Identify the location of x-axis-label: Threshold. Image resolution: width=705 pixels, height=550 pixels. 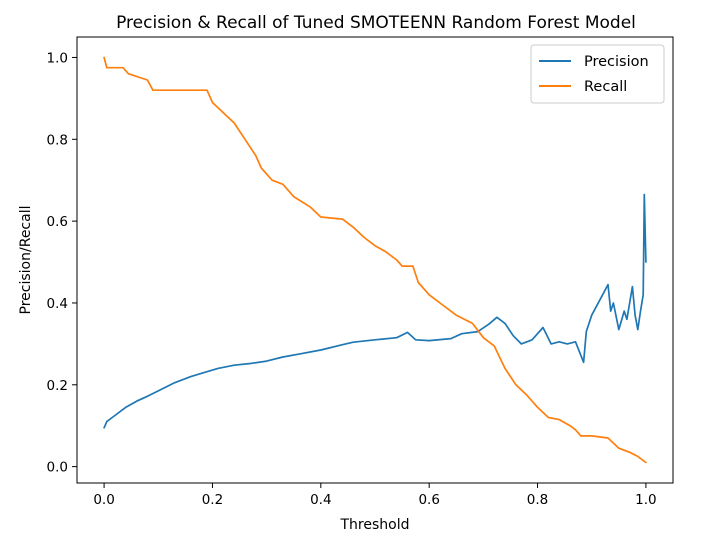
(375, 525).